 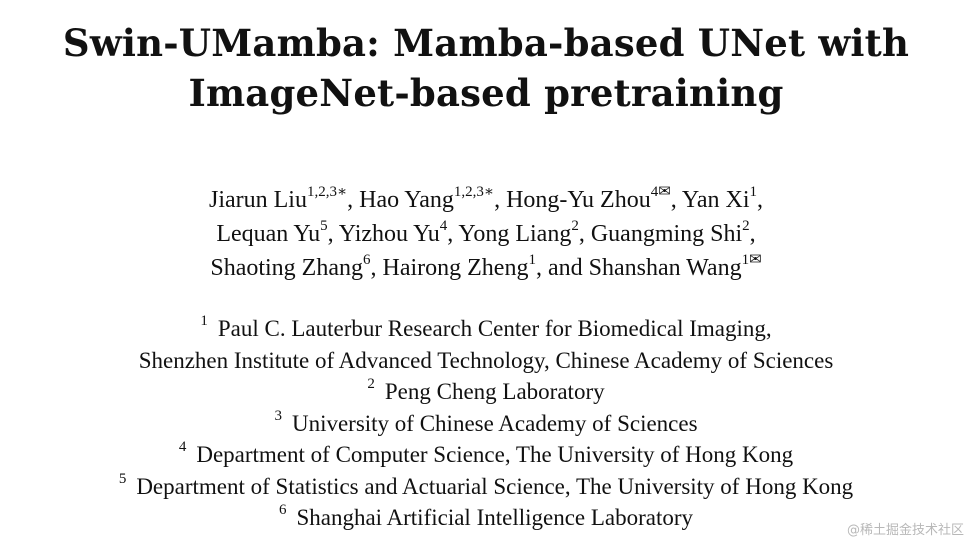 I want to click on author-name: Hairong Zheng, so click(x=455, y=268).